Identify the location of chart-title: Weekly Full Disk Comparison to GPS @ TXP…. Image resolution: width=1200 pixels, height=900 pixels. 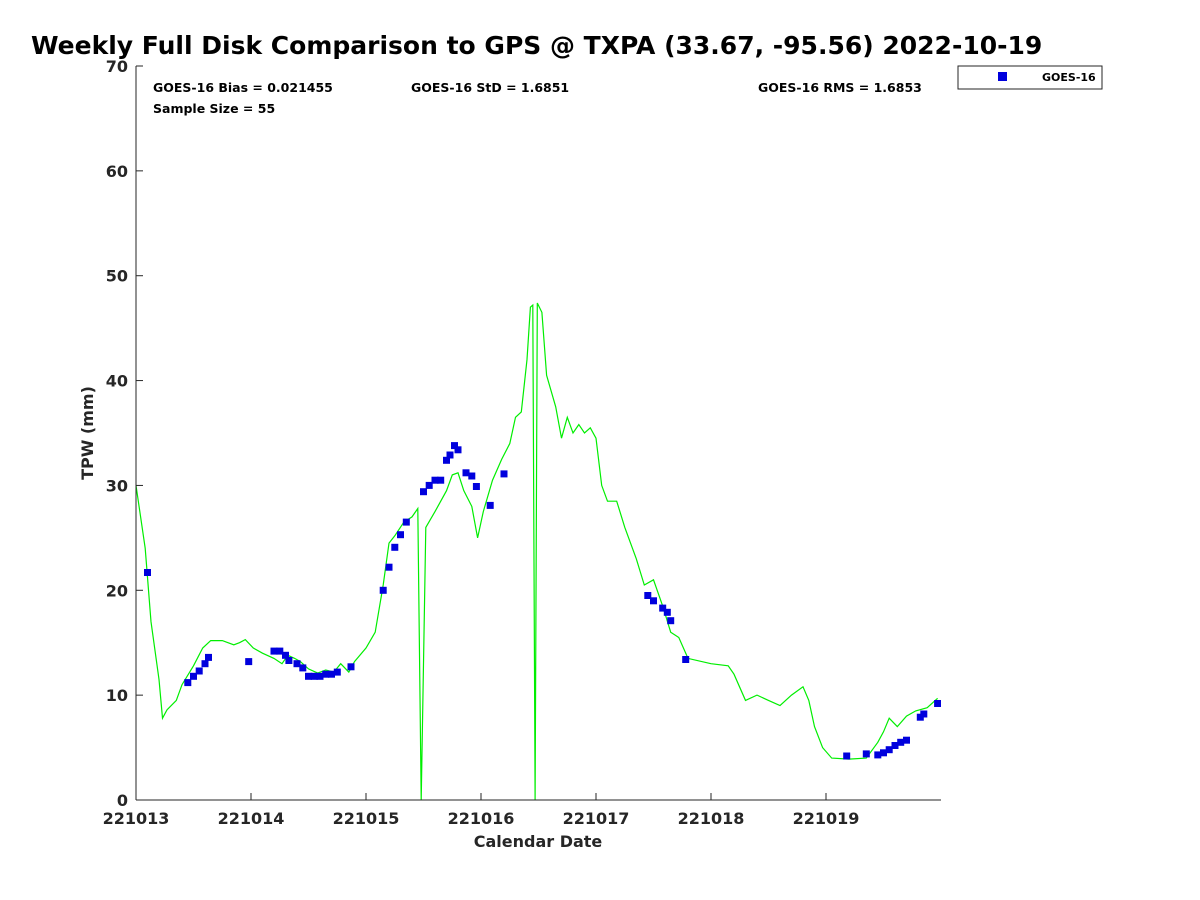
(536, 45).